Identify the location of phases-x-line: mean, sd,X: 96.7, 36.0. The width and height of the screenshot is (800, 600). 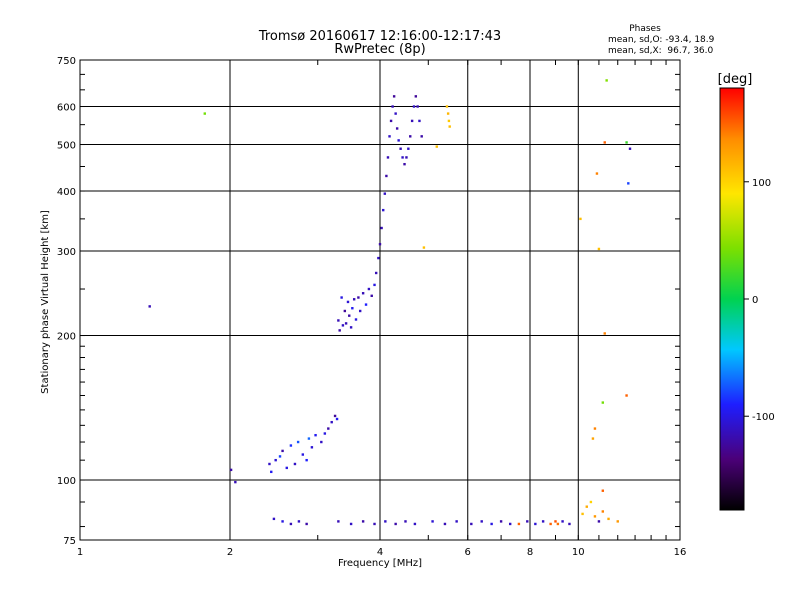
(661, 51).